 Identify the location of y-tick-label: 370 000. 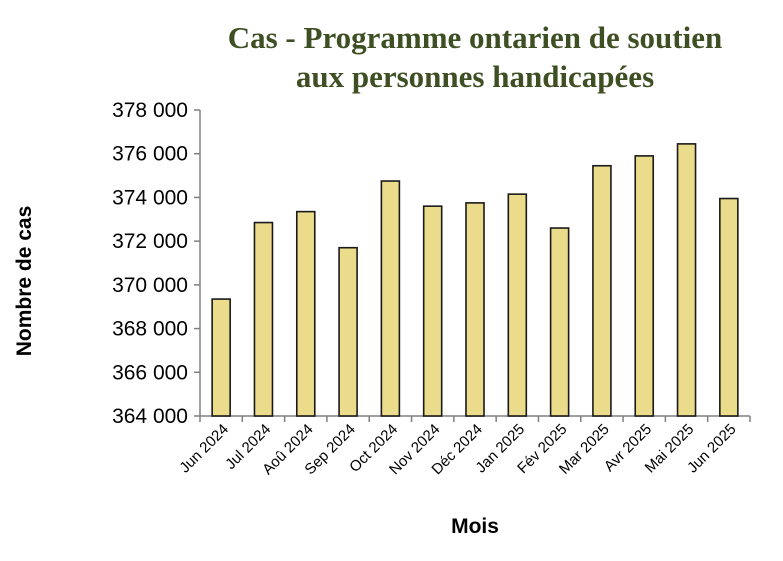
(150, 285).